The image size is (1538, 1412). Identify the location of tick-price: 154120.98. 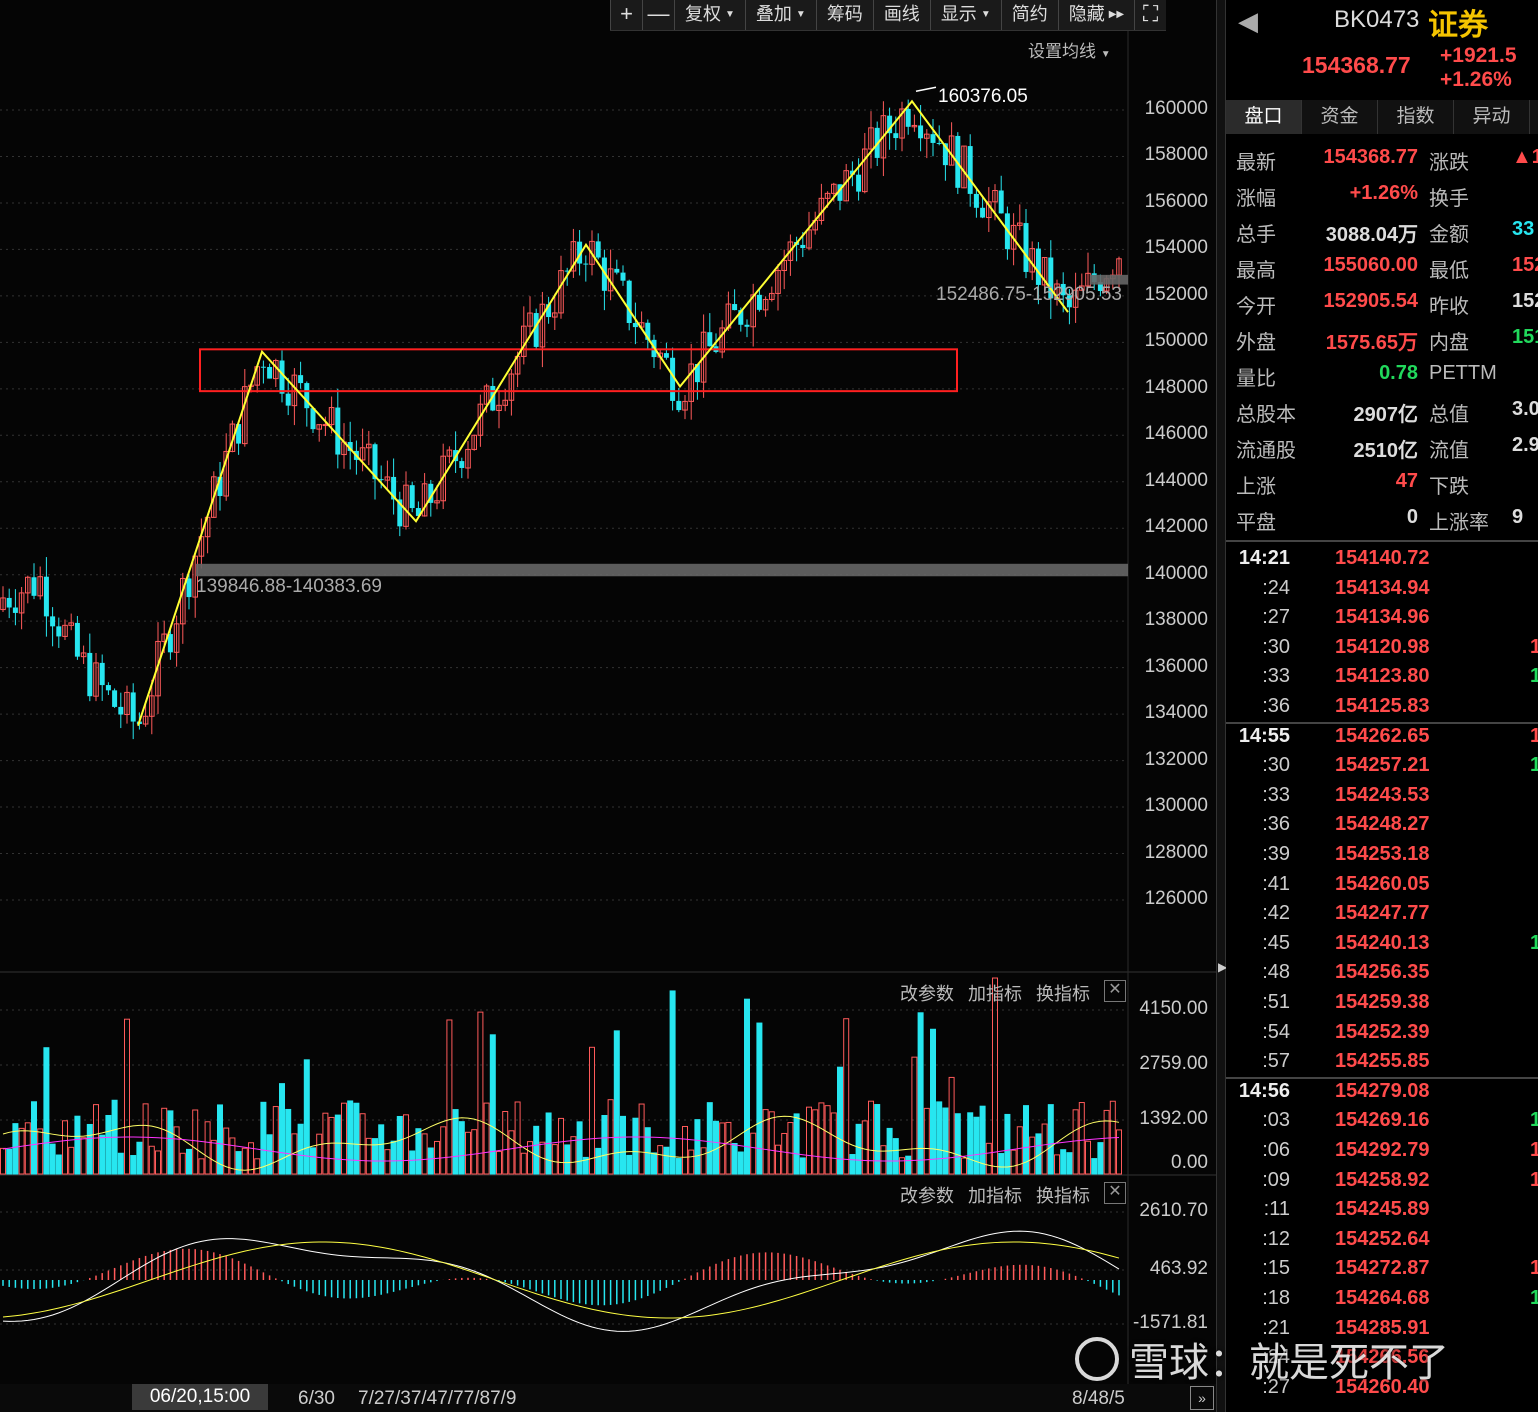
(1382, 646).